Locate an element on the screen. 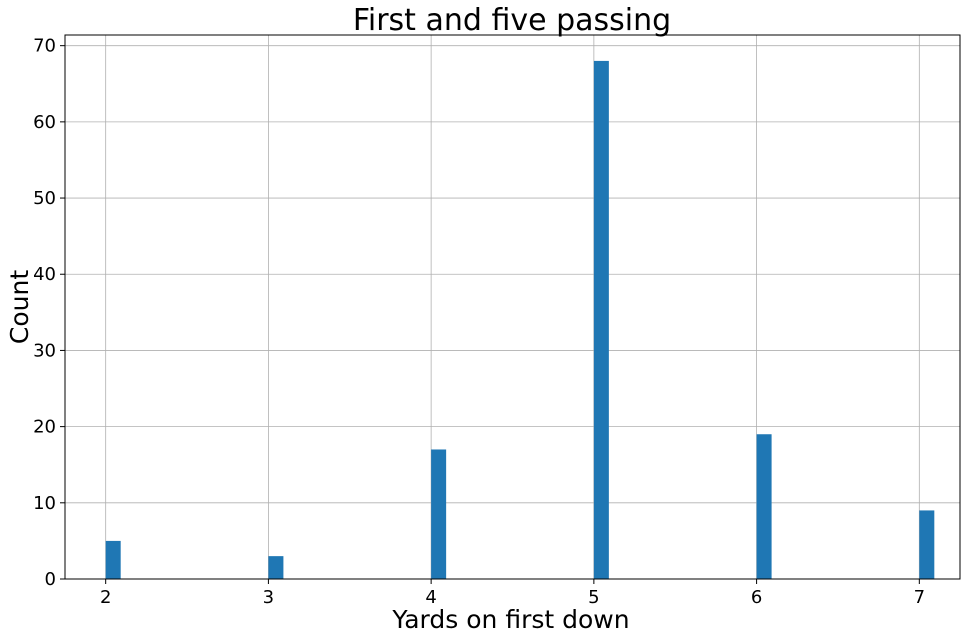  x-tick-label: 7 is located at coordinates (919, 597).